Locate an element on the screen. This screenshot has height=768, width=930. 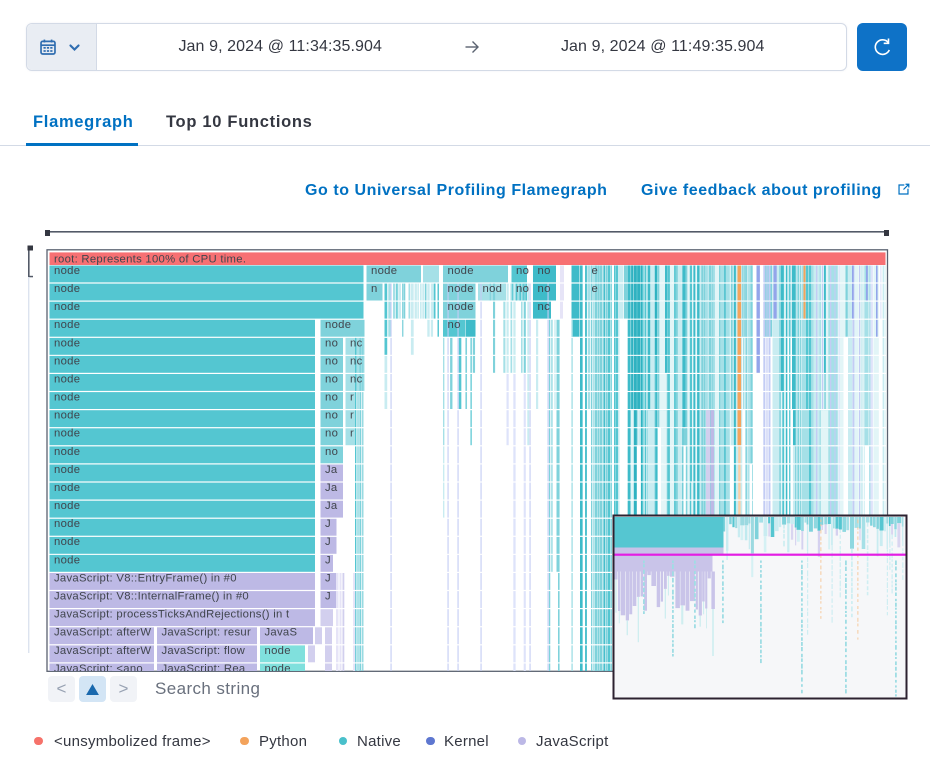
svg-text: JavaScript: resur is located at coordinates (207, 633).